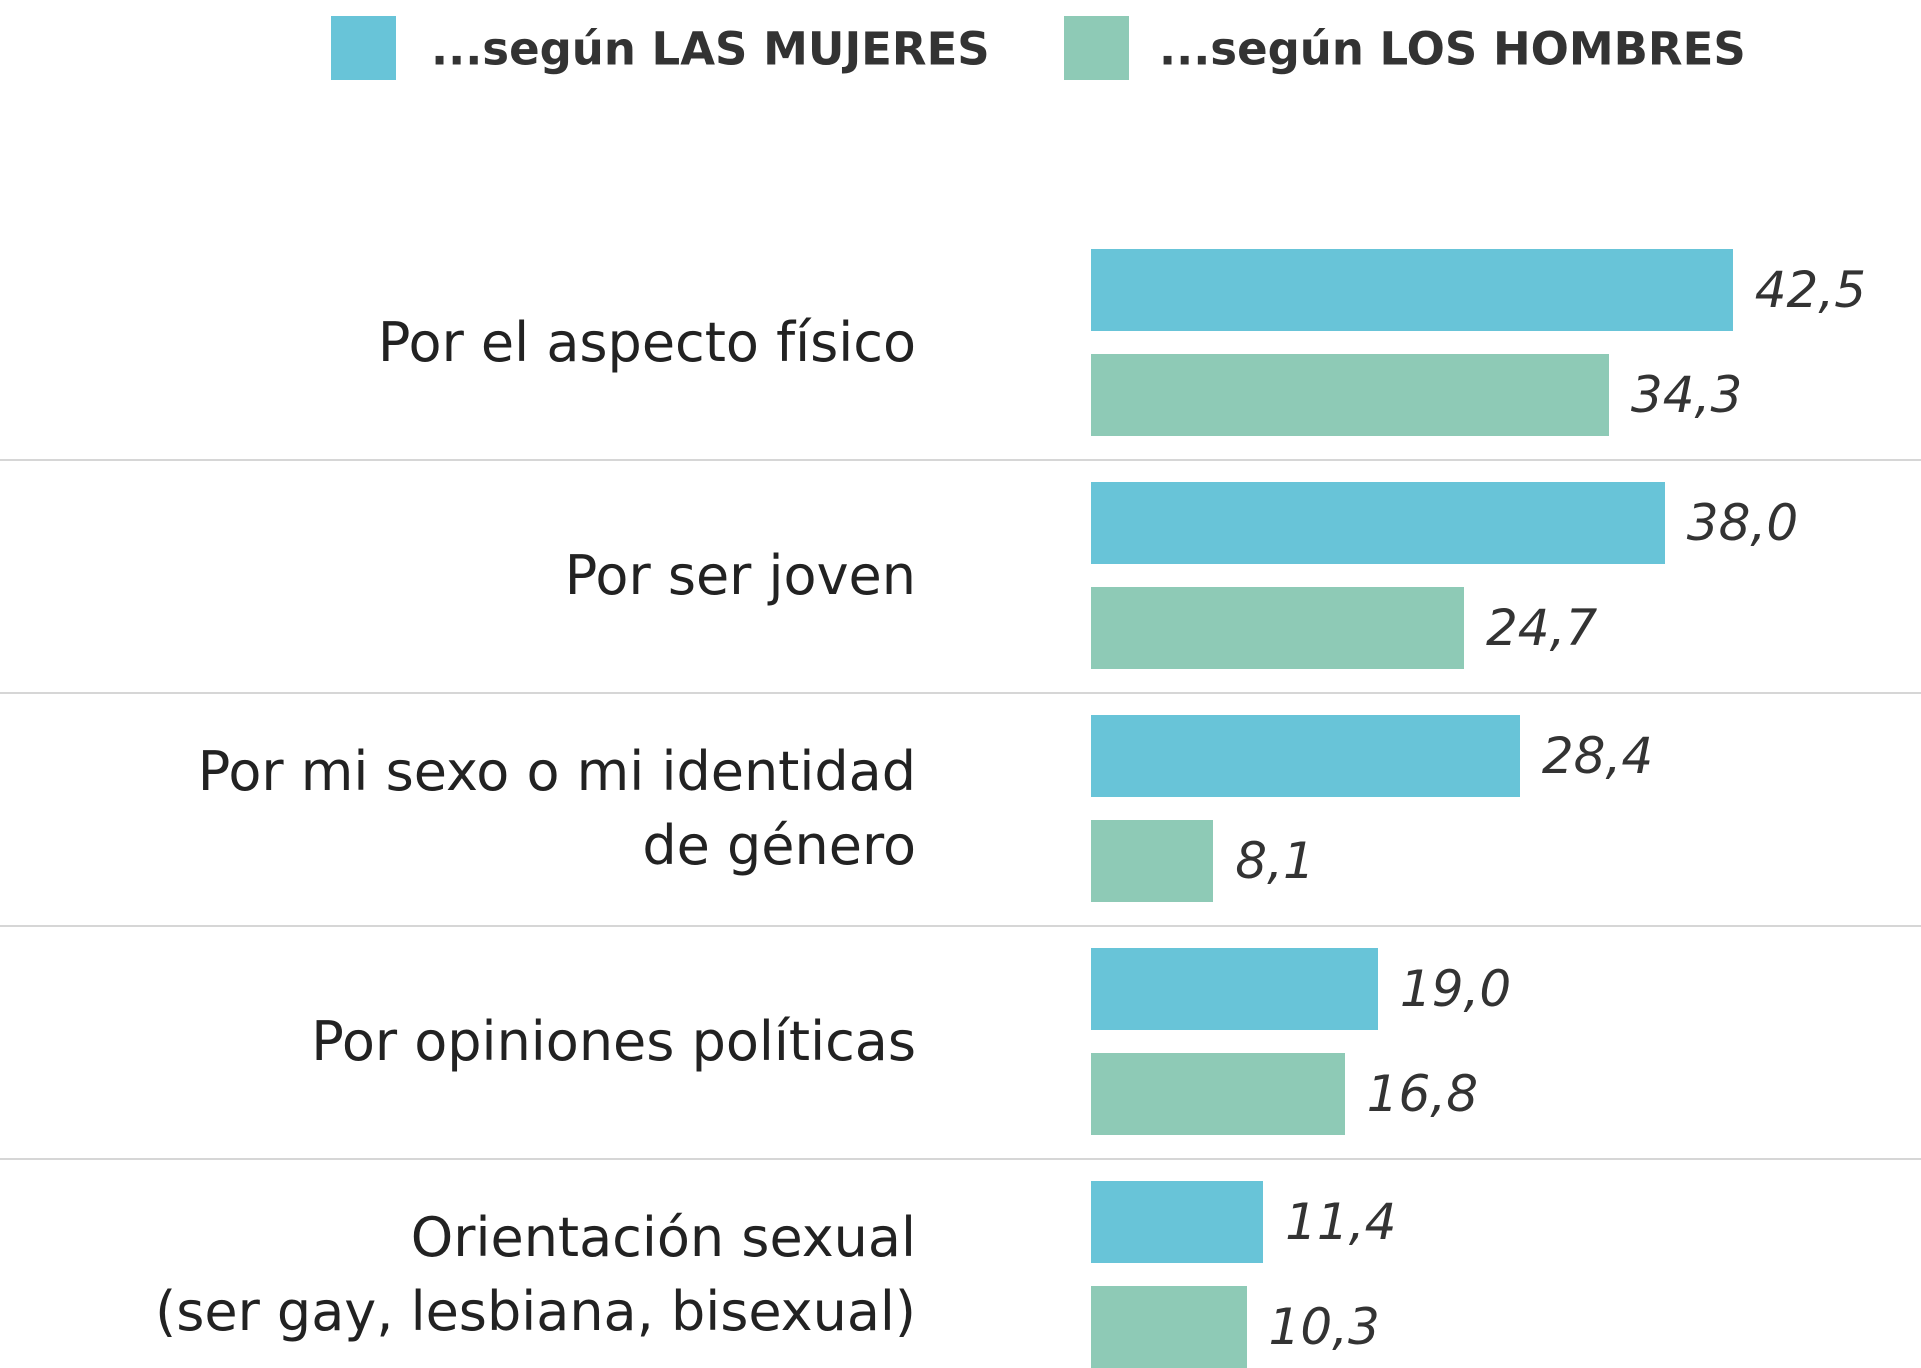 The image size is (1921, 1368). What do you see at coordinates (1541, 628) in the screenshot?
I see `value-label: 24,7` at bounding box center [1541, 628].